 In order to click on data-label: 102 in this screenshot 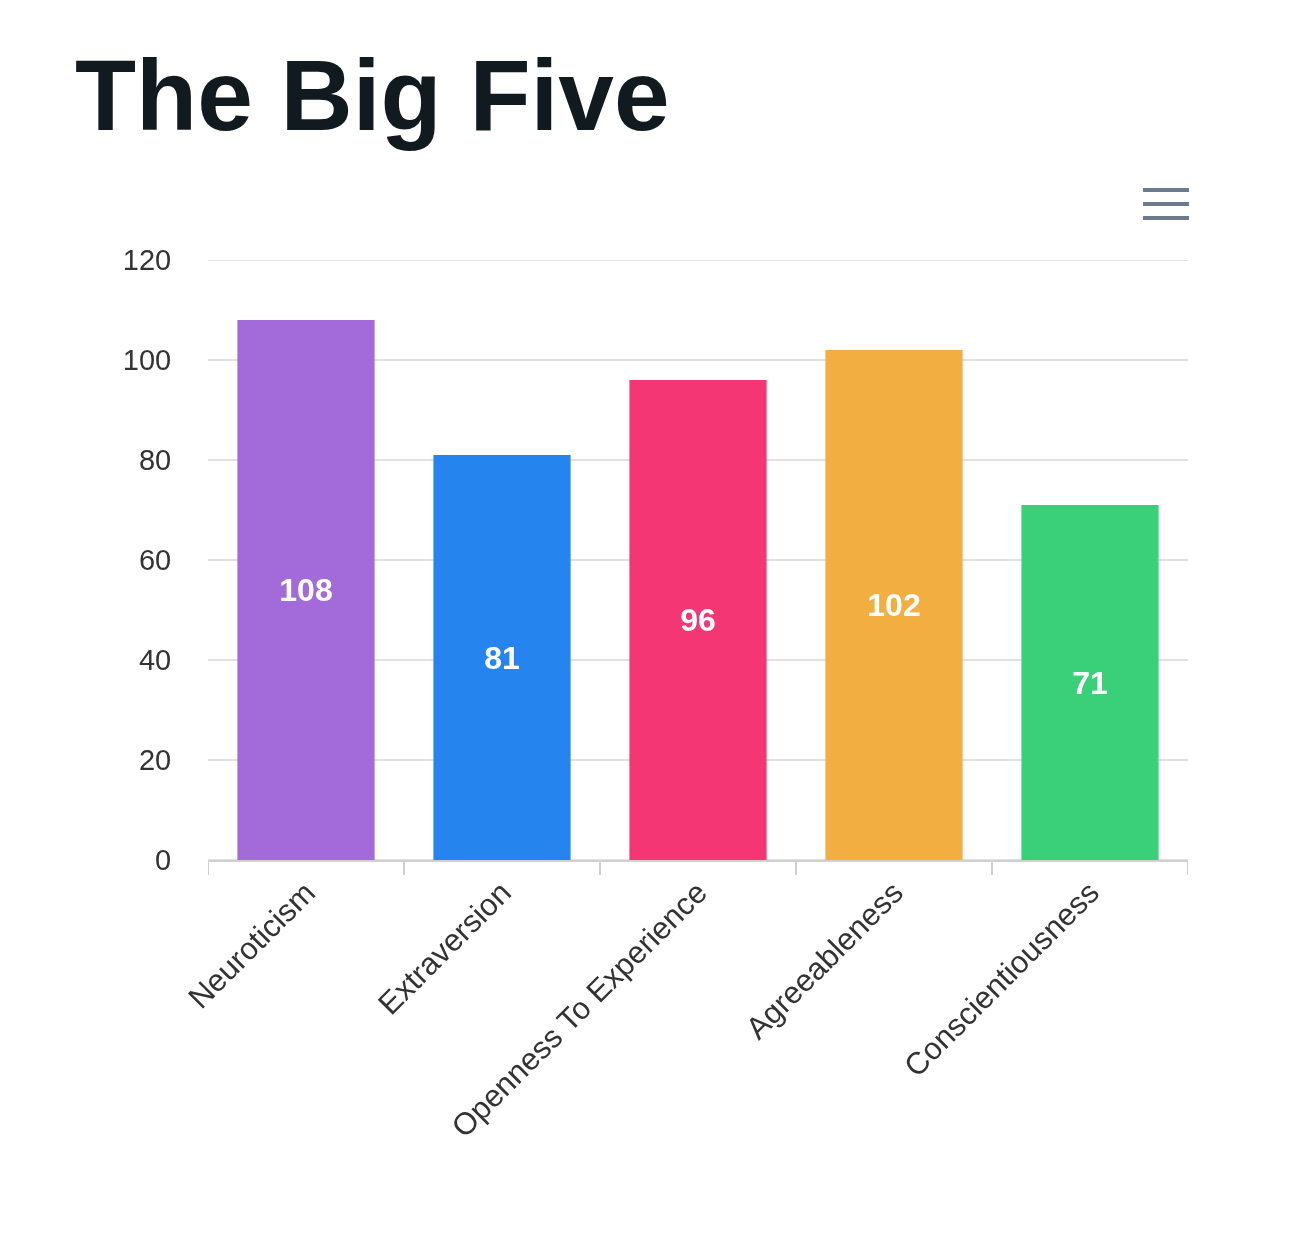, I will do `click(894, 605)`.